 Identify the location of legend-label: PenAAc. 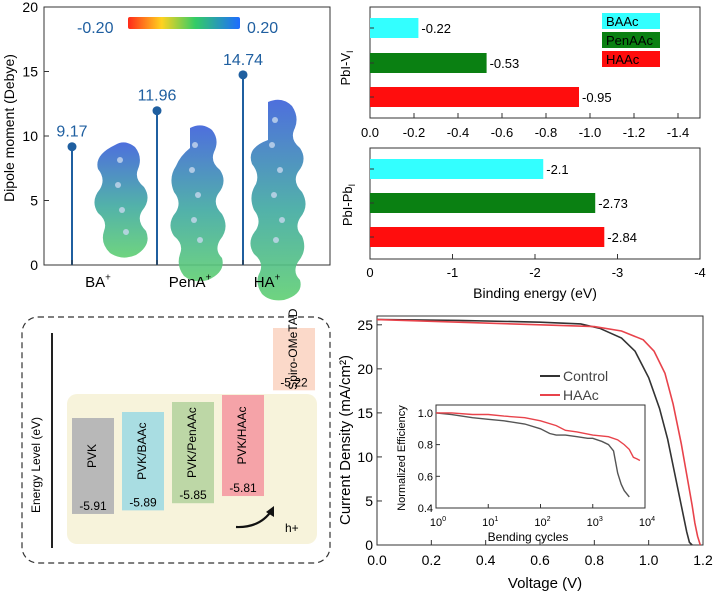
(629, 40).